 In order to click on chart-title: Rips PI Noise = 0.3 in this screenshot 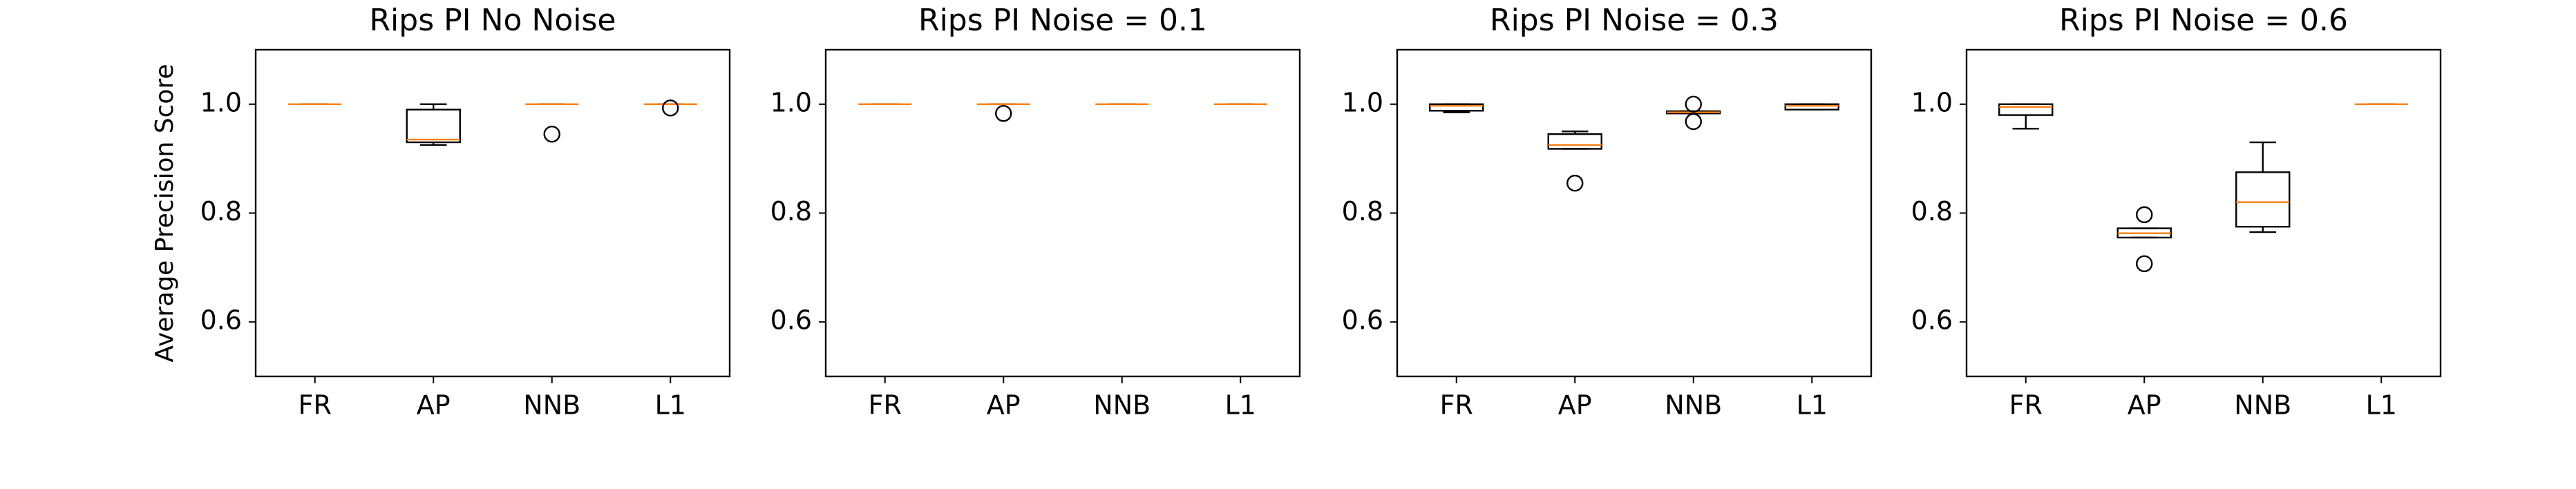, I will do `click(1634, 20)`.